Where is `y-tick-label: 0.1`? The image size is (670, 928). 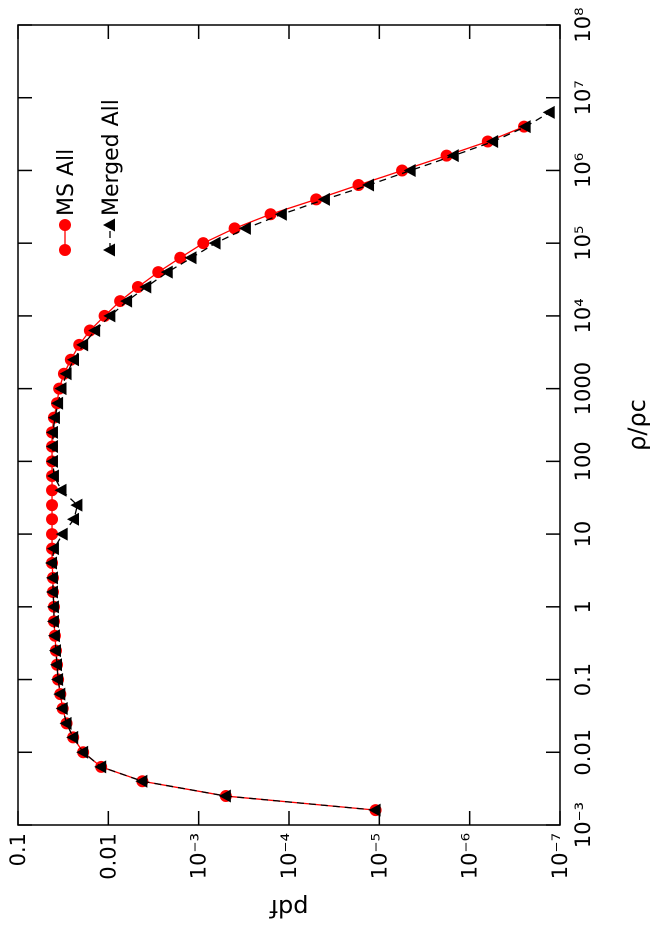
y-tick-label: 0.1 is located at coordinates (18, 849).